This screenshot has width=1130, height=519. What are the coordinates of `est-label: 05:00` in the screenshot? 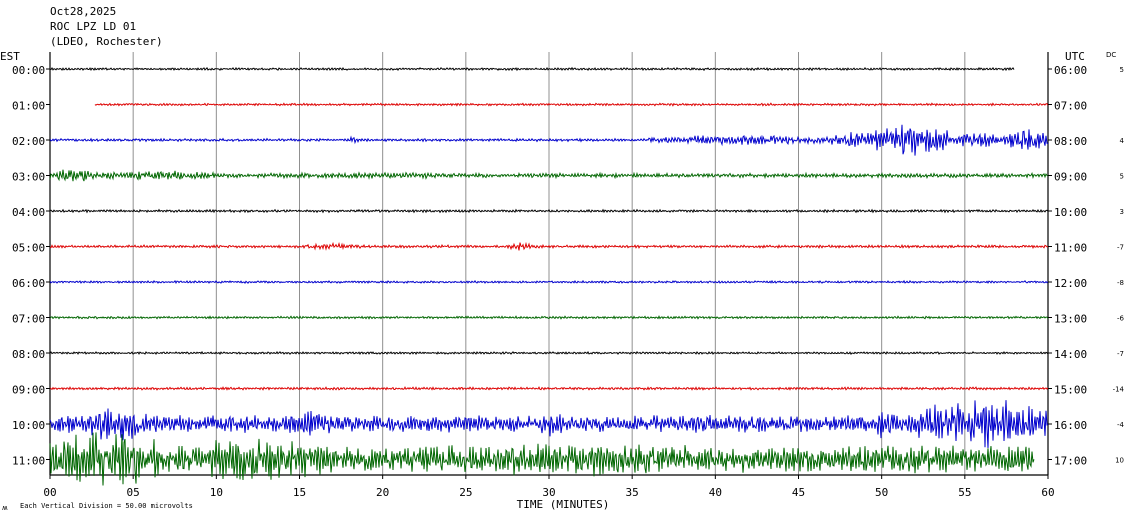 It's located at (28, 248).